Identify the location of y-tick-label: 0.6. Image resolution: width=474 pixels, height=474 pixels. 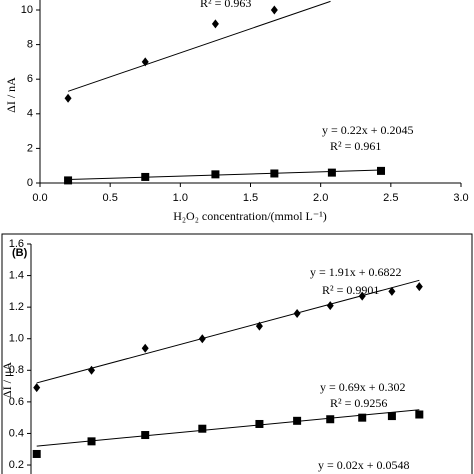
(16, 402).